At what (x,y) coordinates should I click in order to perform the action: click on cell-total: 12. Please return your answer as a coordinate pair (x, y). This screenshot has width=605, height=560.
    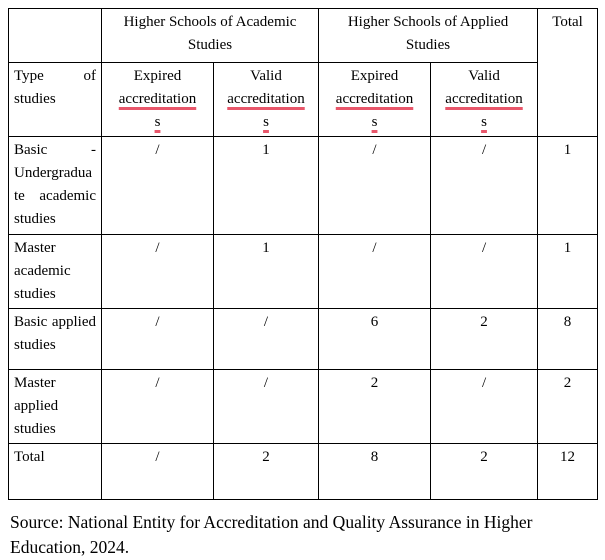
    Looking at the image, I should click on (568, 471).